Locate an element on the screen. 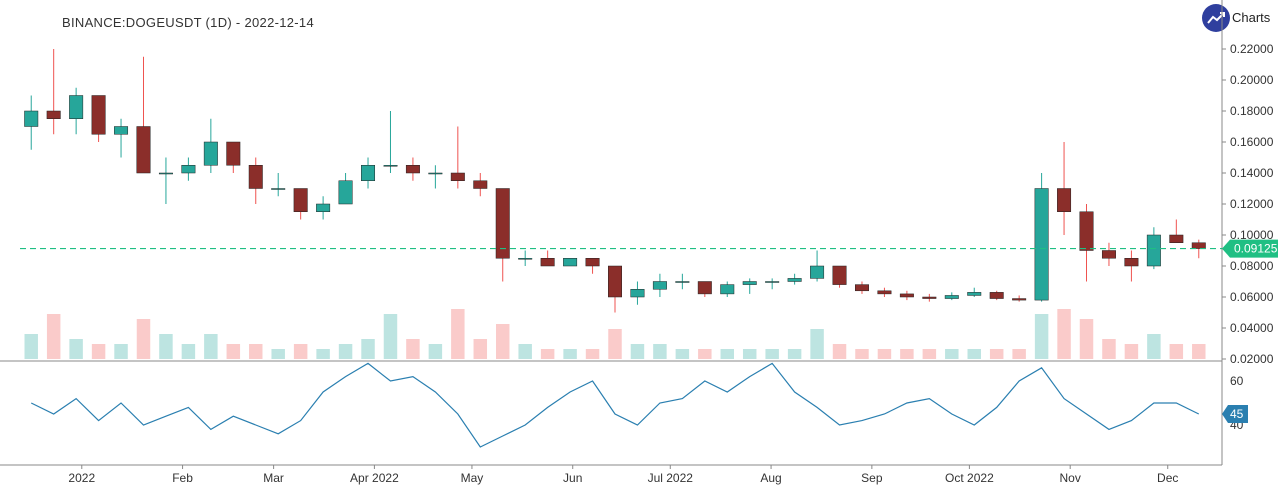  price-tick-label: 0.18000 is located at coordinates (1252, 111).